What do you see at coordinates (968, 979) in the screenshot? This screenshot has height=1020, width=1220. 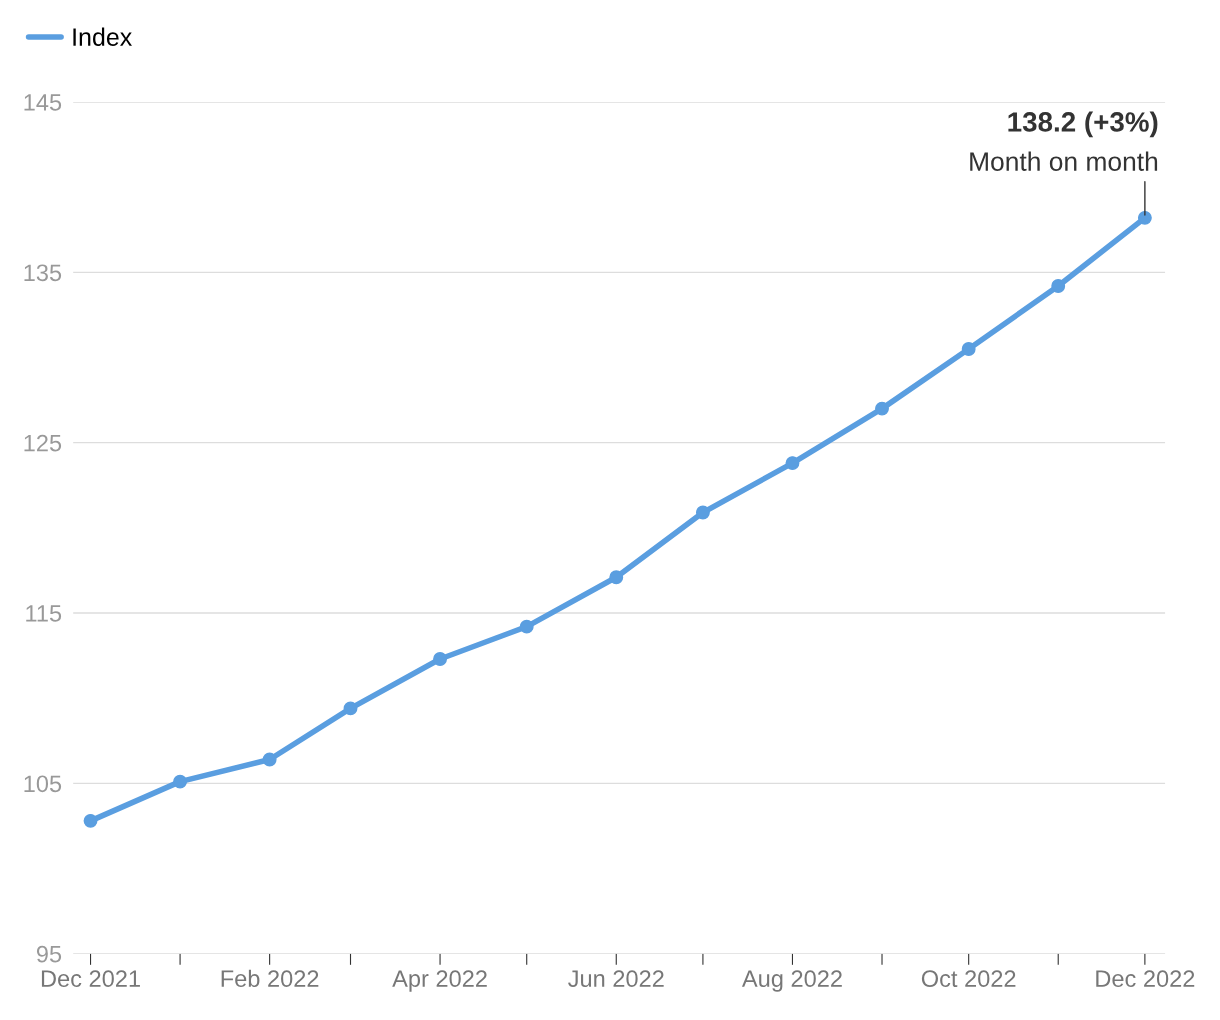 I see `x-tick-label: Oct 2022` at bounding box center [968, 979].